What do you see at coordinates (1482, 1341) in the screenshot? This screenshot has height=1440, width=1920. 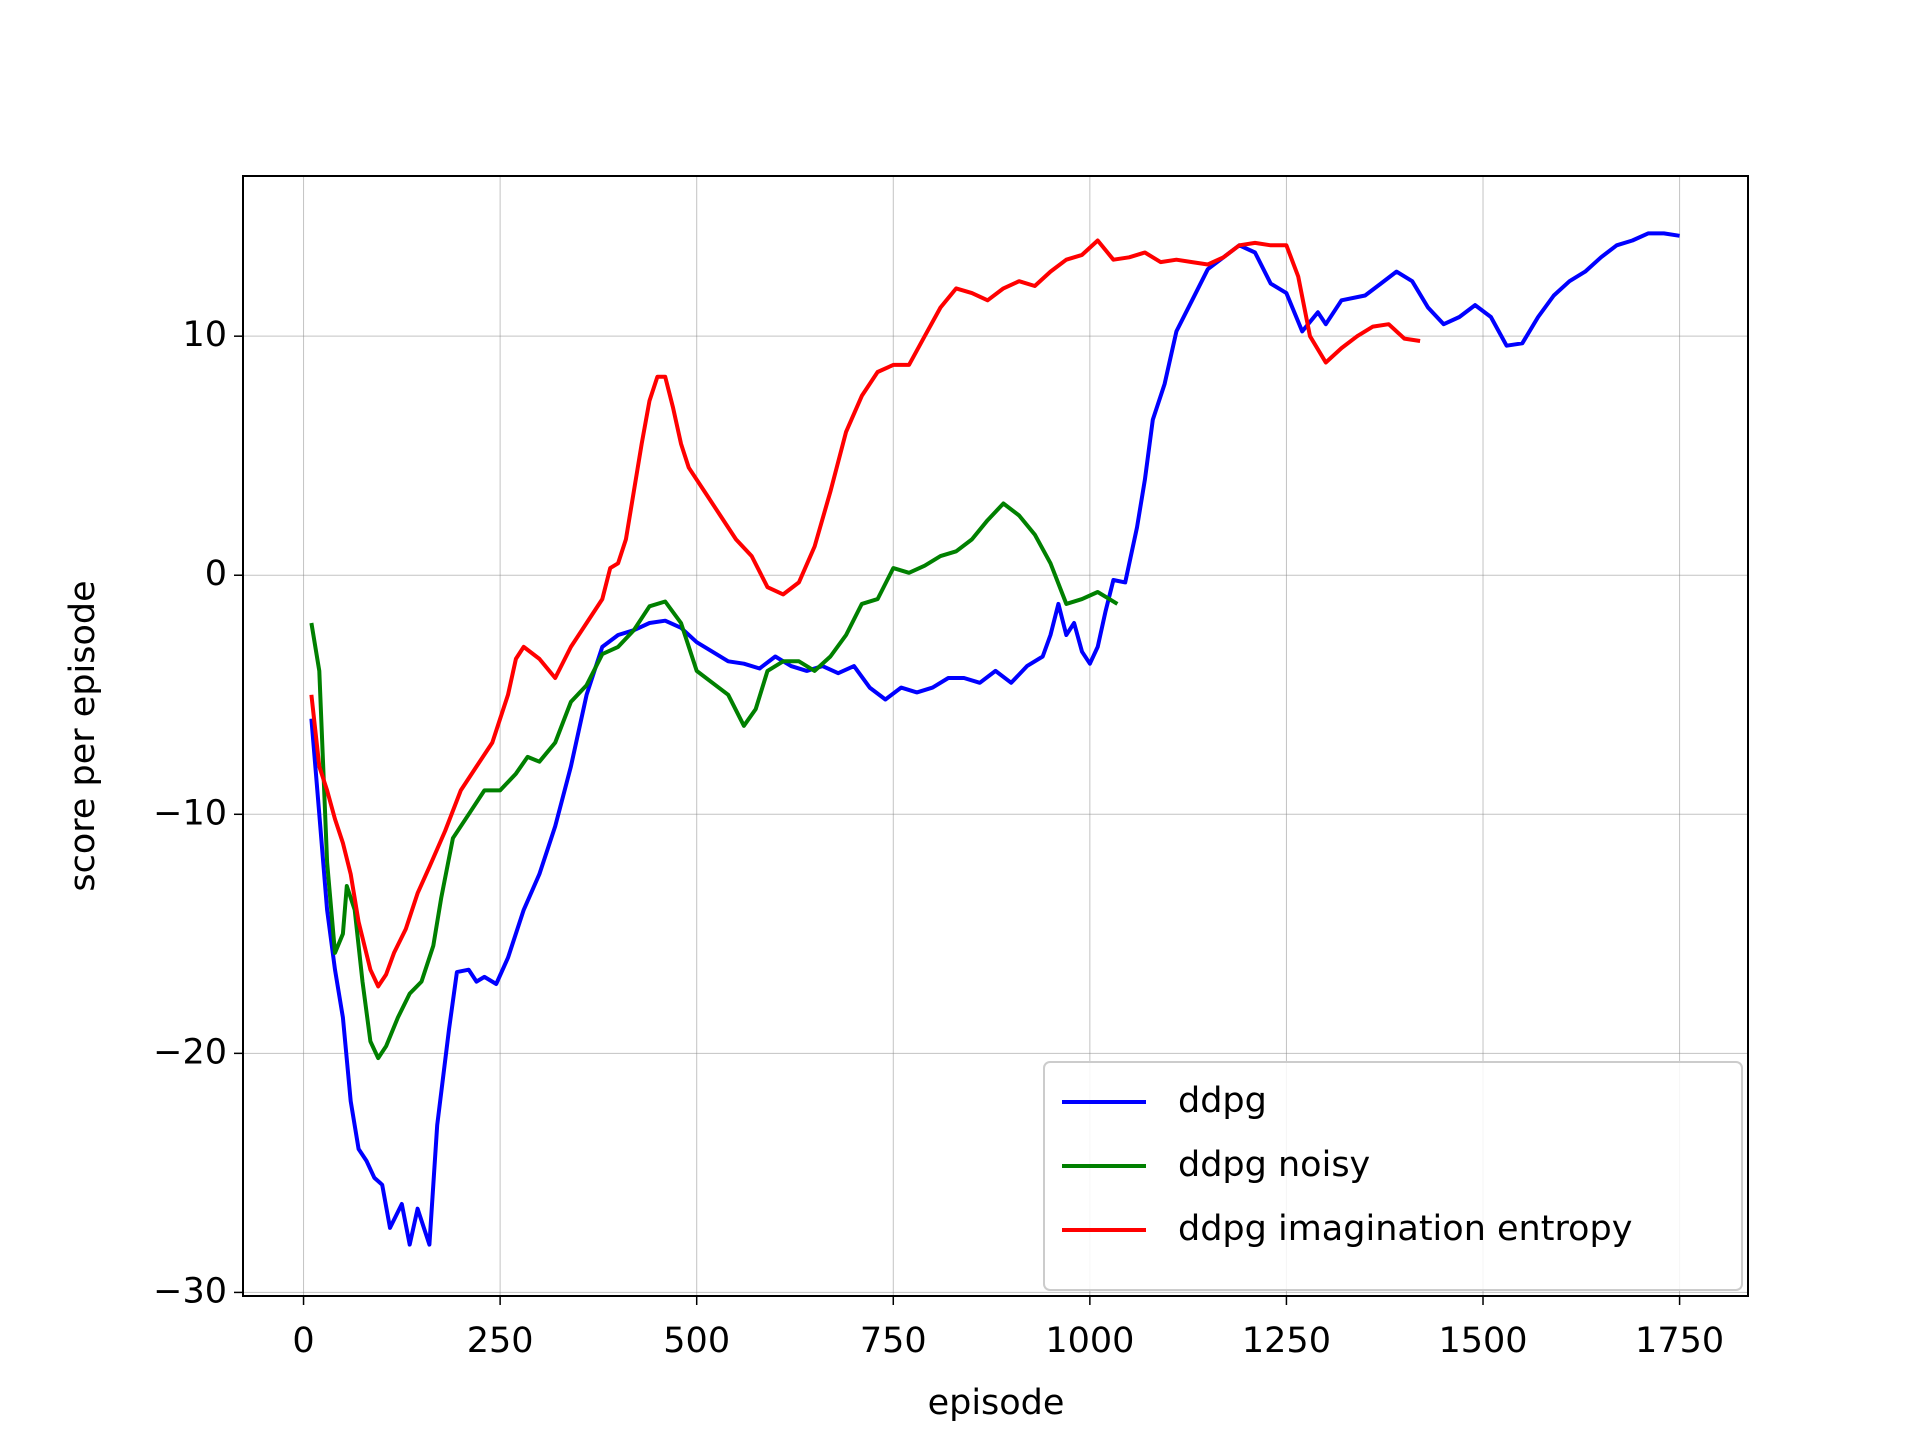 I see `x-tick-label: 1500` at bounding box center [1482, 1341].